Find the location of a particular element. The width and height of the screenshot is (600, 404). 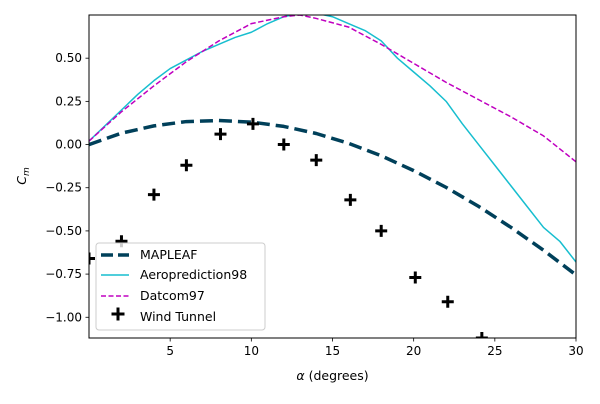

y-tick-label: −0.25 is located at coordinates (63, 188).